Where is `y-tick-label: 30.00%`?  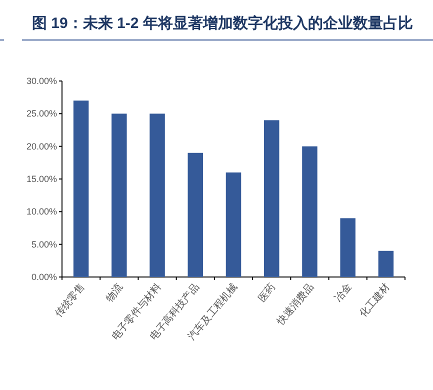 y-tick-label: 30.00% is located at coordinates (41, 81).